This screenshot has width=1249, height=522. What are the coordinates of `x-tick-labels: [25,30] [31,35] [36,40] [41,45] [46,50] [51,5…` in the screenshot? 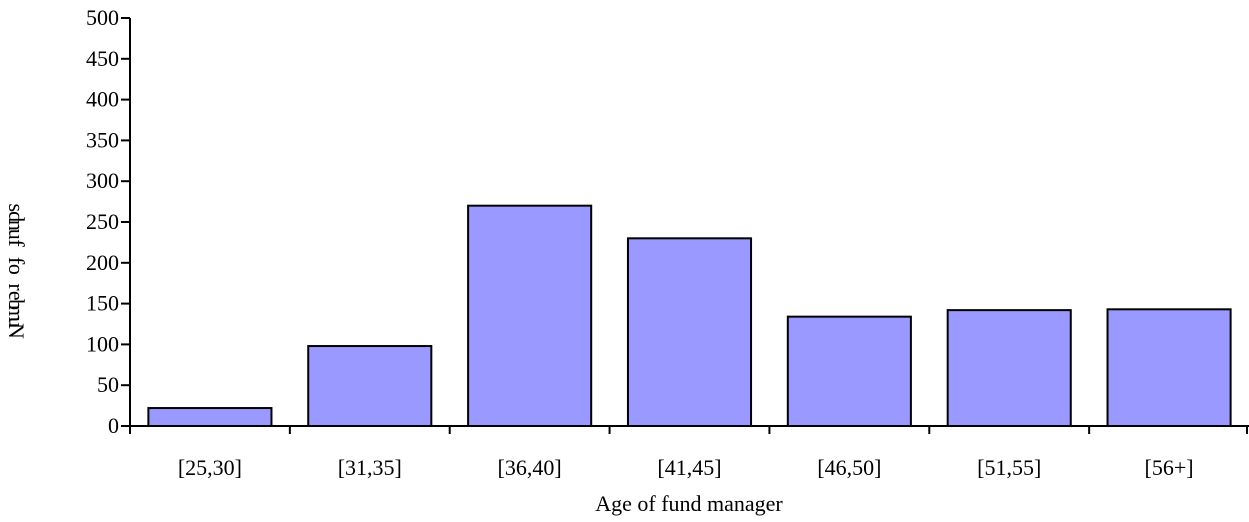 It's located at (686, 467).